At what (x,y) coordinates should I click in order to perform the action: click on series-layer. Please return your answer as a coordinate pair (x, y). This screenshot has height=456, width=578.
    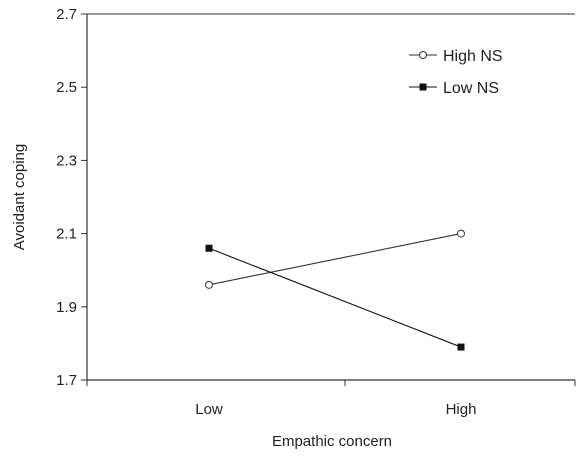
    Looking at the image, I should click on (335, 290).